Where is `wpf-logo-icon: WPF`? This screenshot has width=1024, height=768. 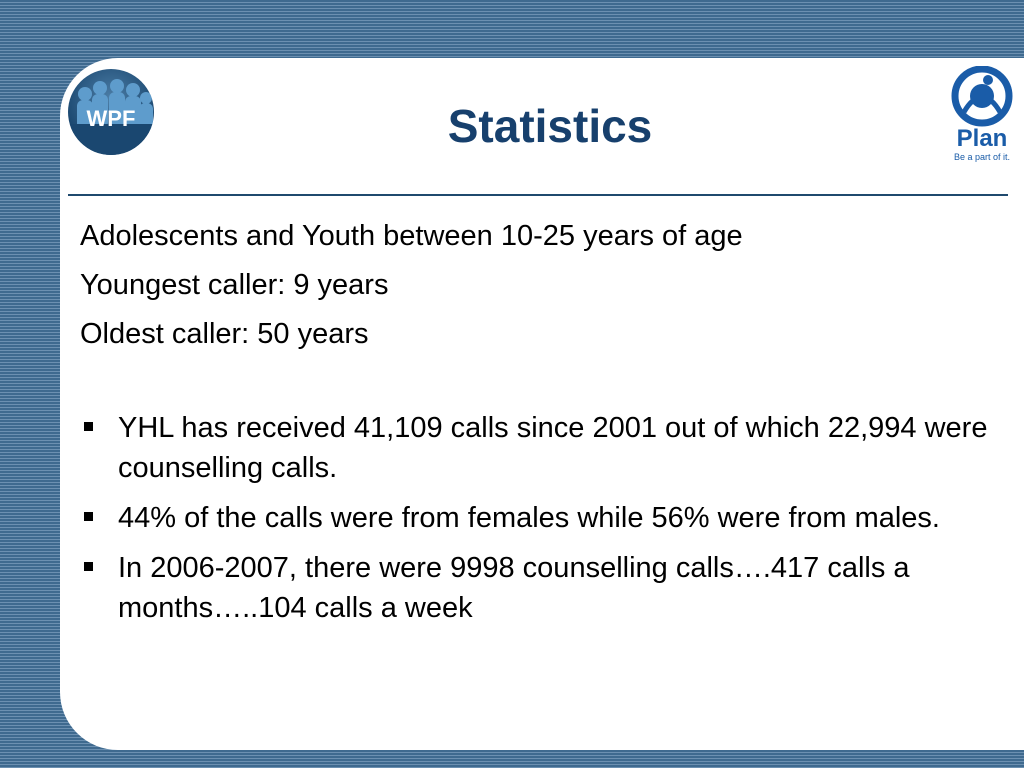 wpf-logo-icon: WPF is located at coordinates (111, 112).